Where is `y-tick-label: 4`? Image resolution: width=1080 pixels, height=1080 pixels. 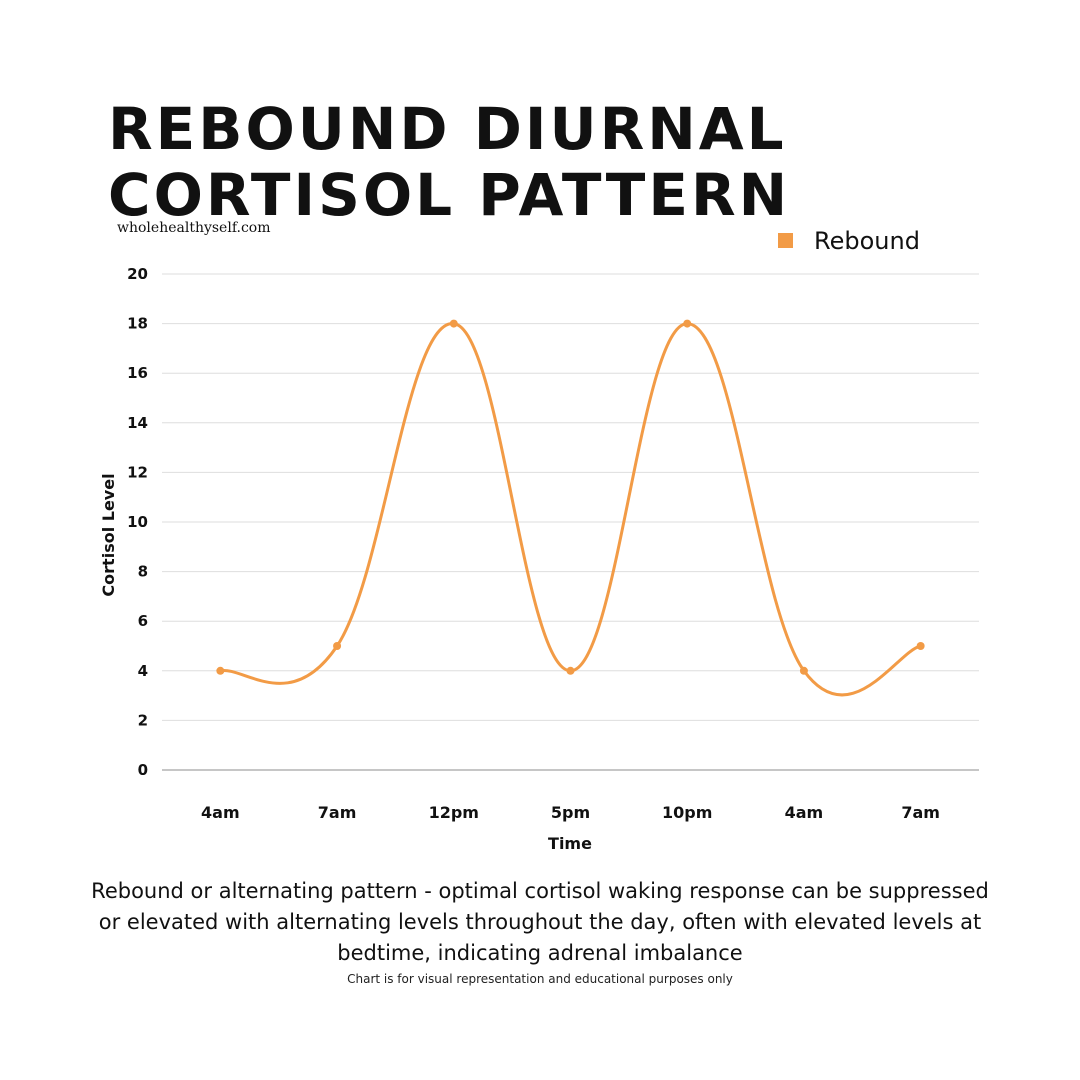 y-tick-label: 4 is located at coordinates (143, 671).